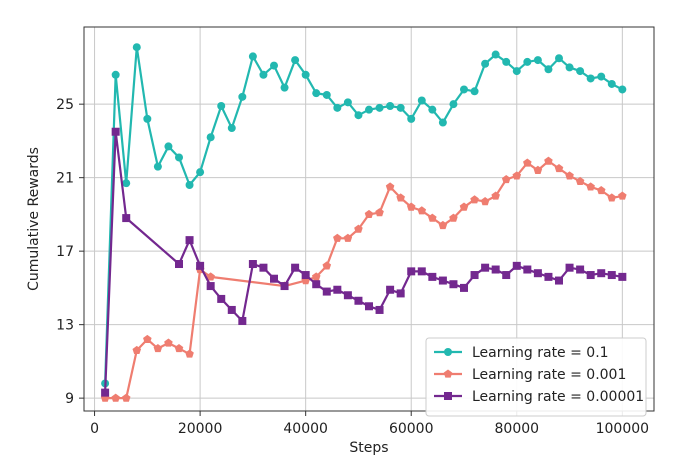 The image size is (676, 464). I want to click on x-tick-label: 20000, so click(200, 429).